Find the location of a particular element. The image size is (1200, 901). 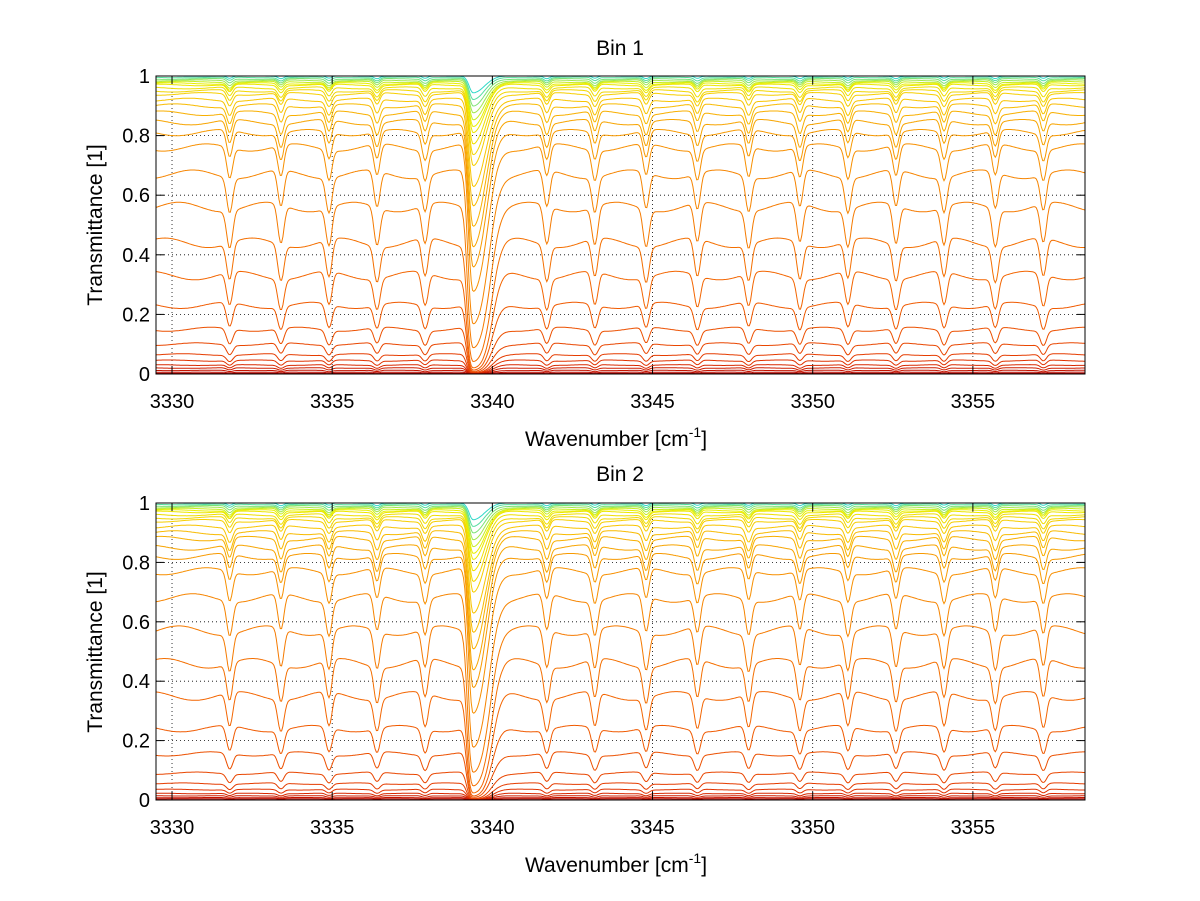

chart-title: Bin 2 is located at coordinates (620, 474).